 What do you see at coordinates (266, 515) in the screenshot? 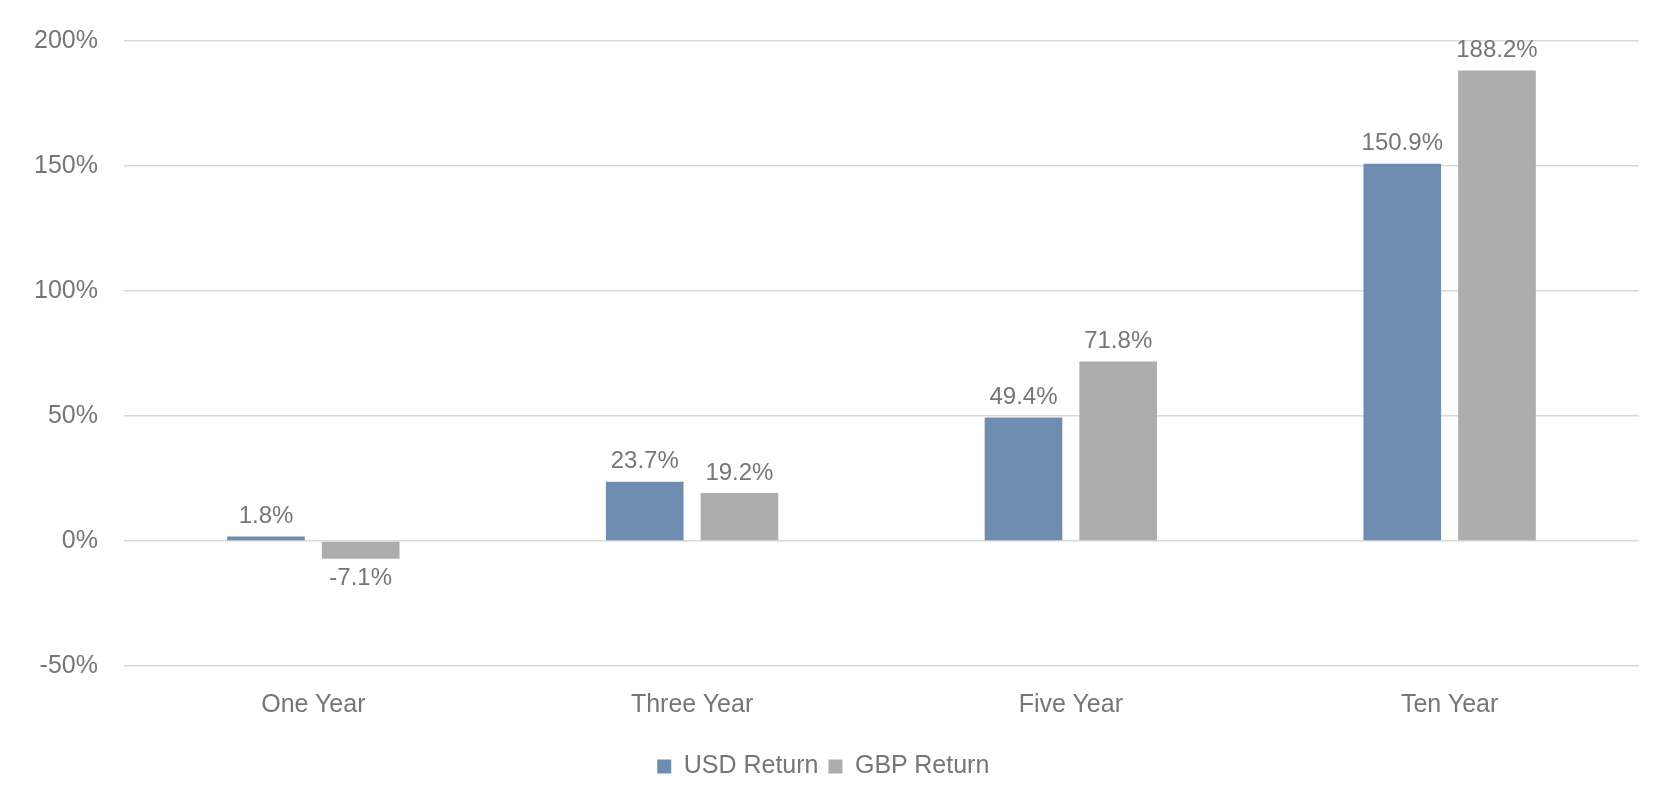
I see `data-label: 1.8%` at bounding box center [266, 515].